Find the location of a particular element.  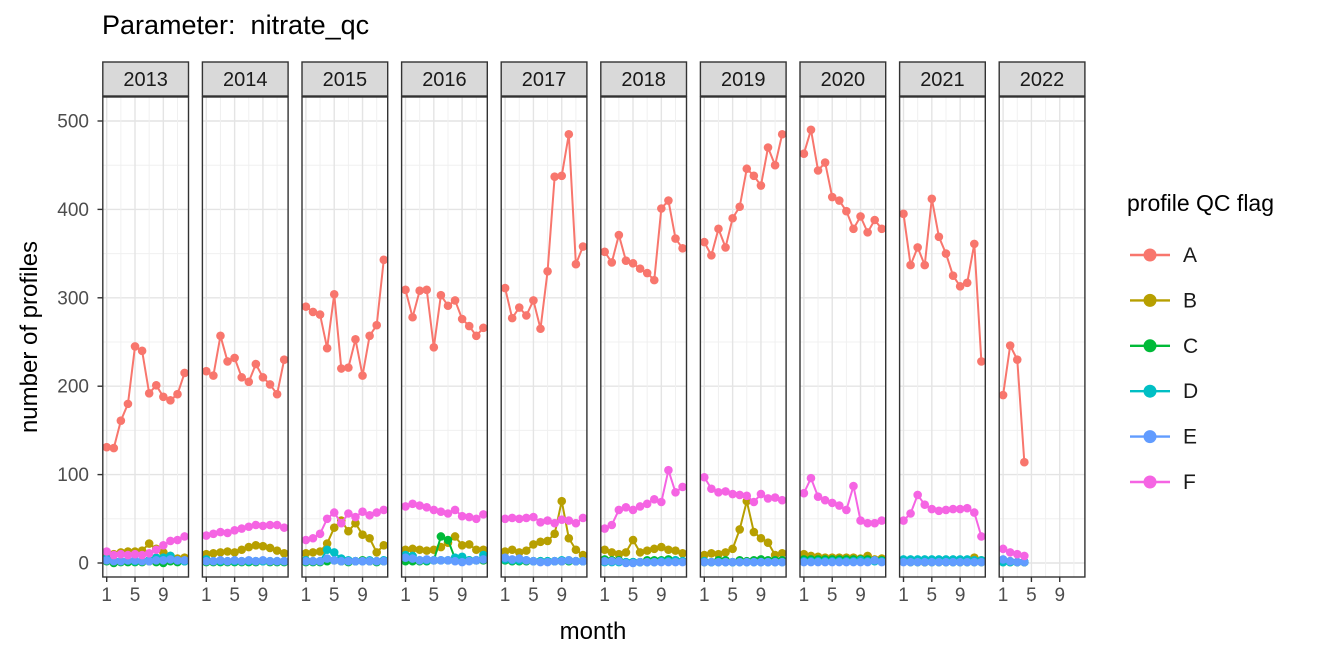

facet-2014: 2014 1 5 9 is located at coordinates (245, 333).